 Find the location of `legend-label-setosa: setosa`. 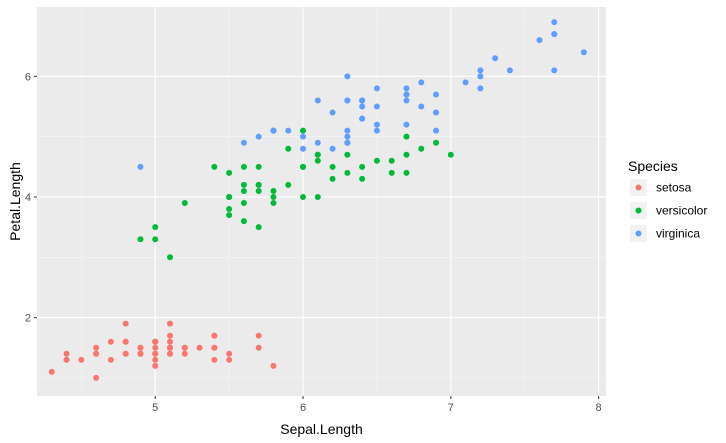

legend-label-setosa: setosa is located at coordinates (674, 188).